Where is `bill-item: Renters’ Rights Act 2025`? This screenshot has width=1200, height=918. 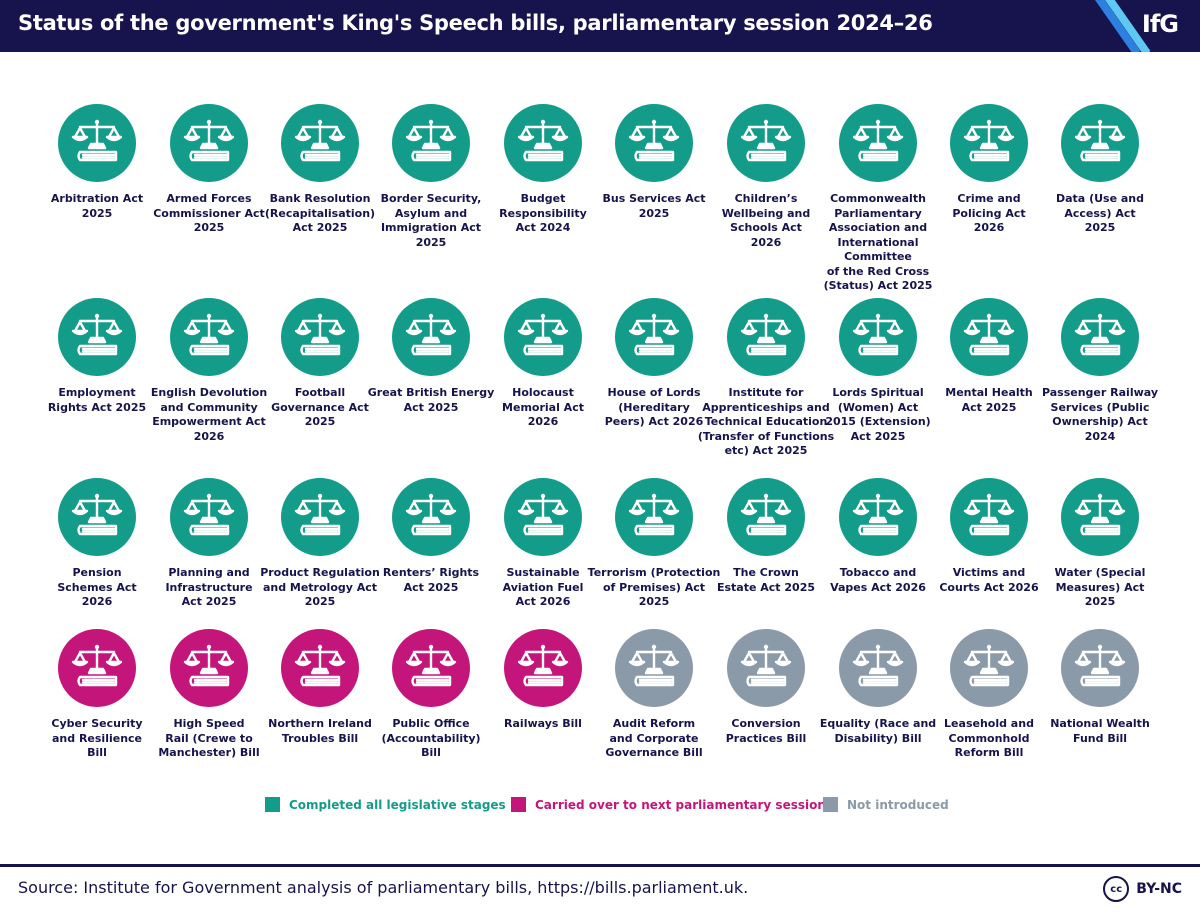
bill-item: Renters’ Rights Act 2025 is located at coordinates (431, 536).